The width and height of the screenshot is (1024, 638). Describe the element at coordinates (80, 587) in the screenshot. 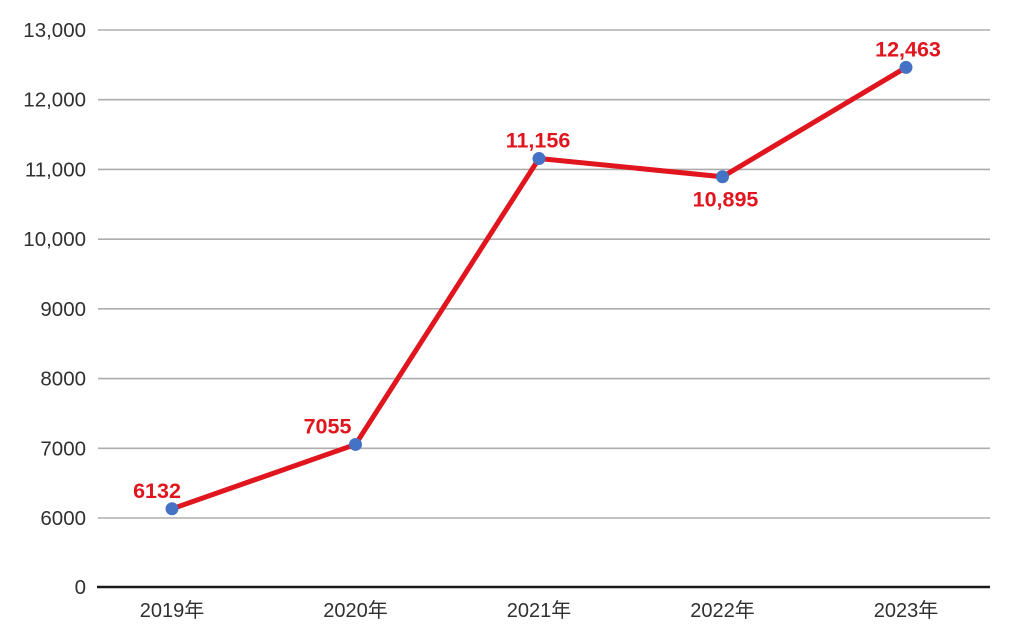

I see `y-tick-label: 0` at that location.